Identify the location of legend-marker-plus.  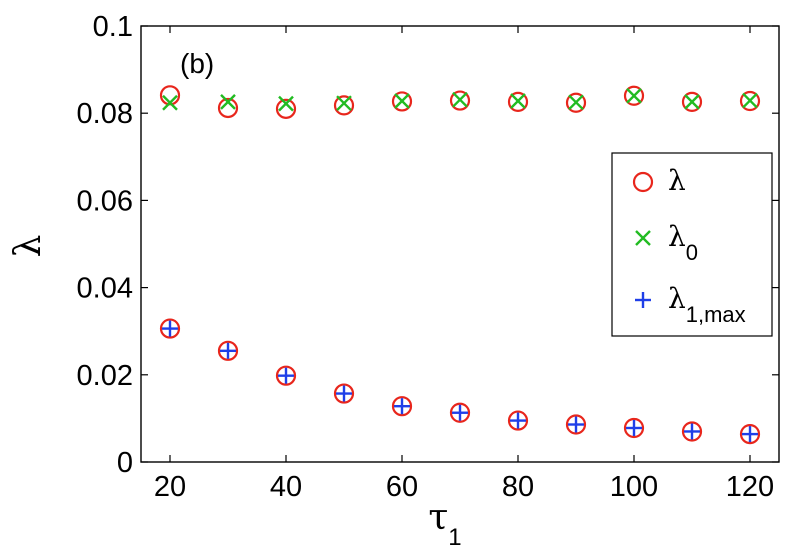
(643, 300).